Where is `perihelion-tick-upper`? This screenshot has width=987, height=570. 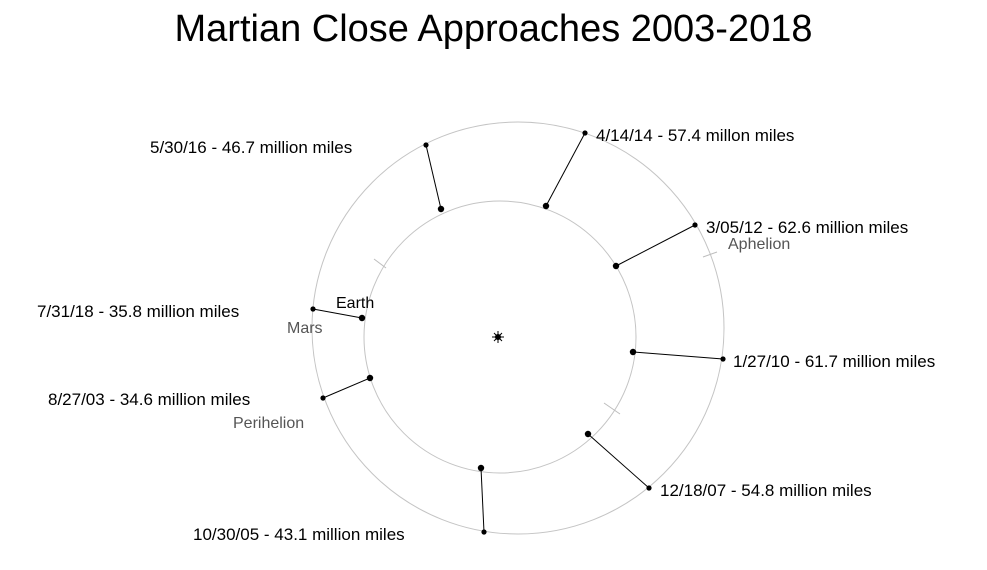 perihelion-tick-upper is located at coordinates (380, 263).